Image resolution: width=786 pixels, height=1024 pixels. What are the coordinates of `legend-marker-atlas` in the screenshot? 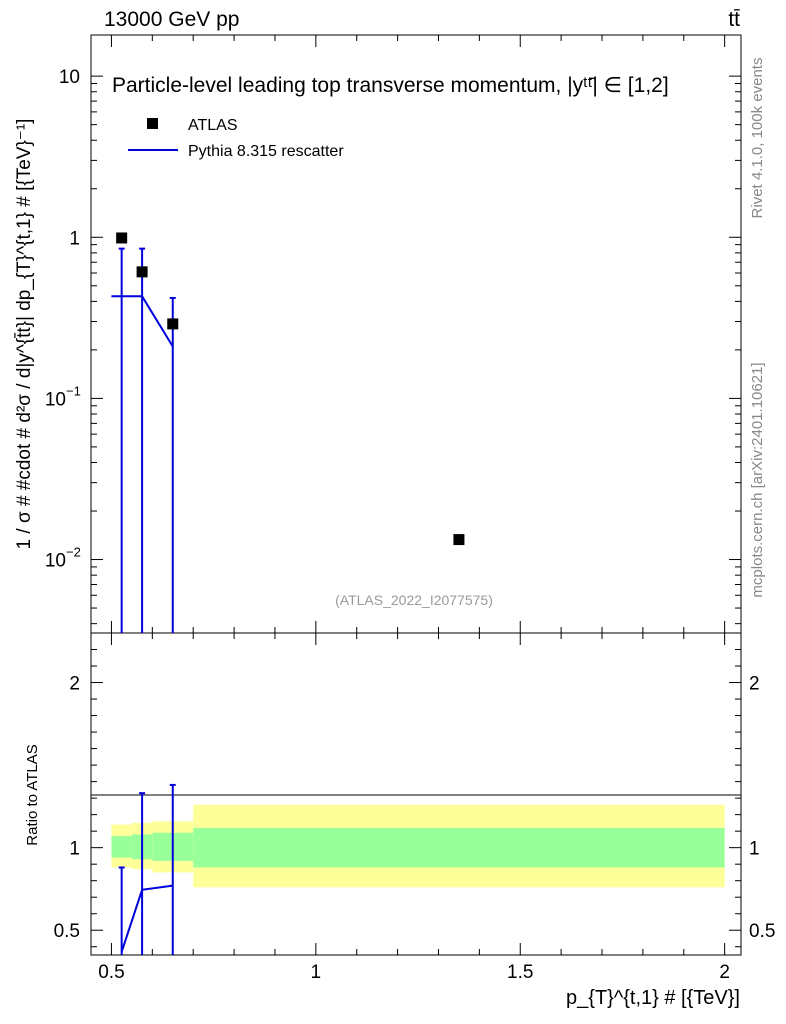 It's located at (152, 123).